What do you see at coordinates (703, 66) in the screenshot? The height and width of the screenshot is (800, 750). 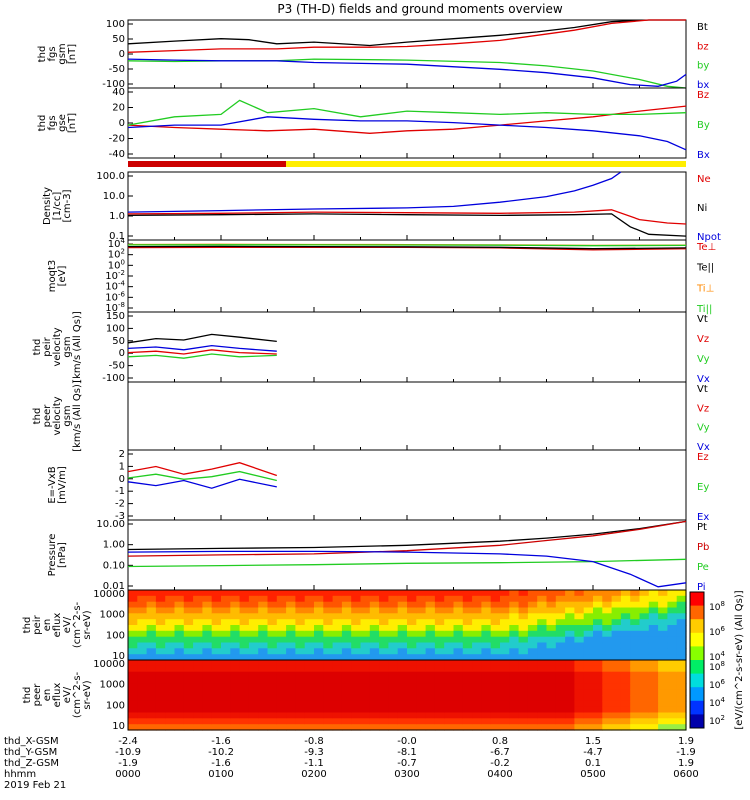 I see `legend-by: by` at bounding box center [703, 66].